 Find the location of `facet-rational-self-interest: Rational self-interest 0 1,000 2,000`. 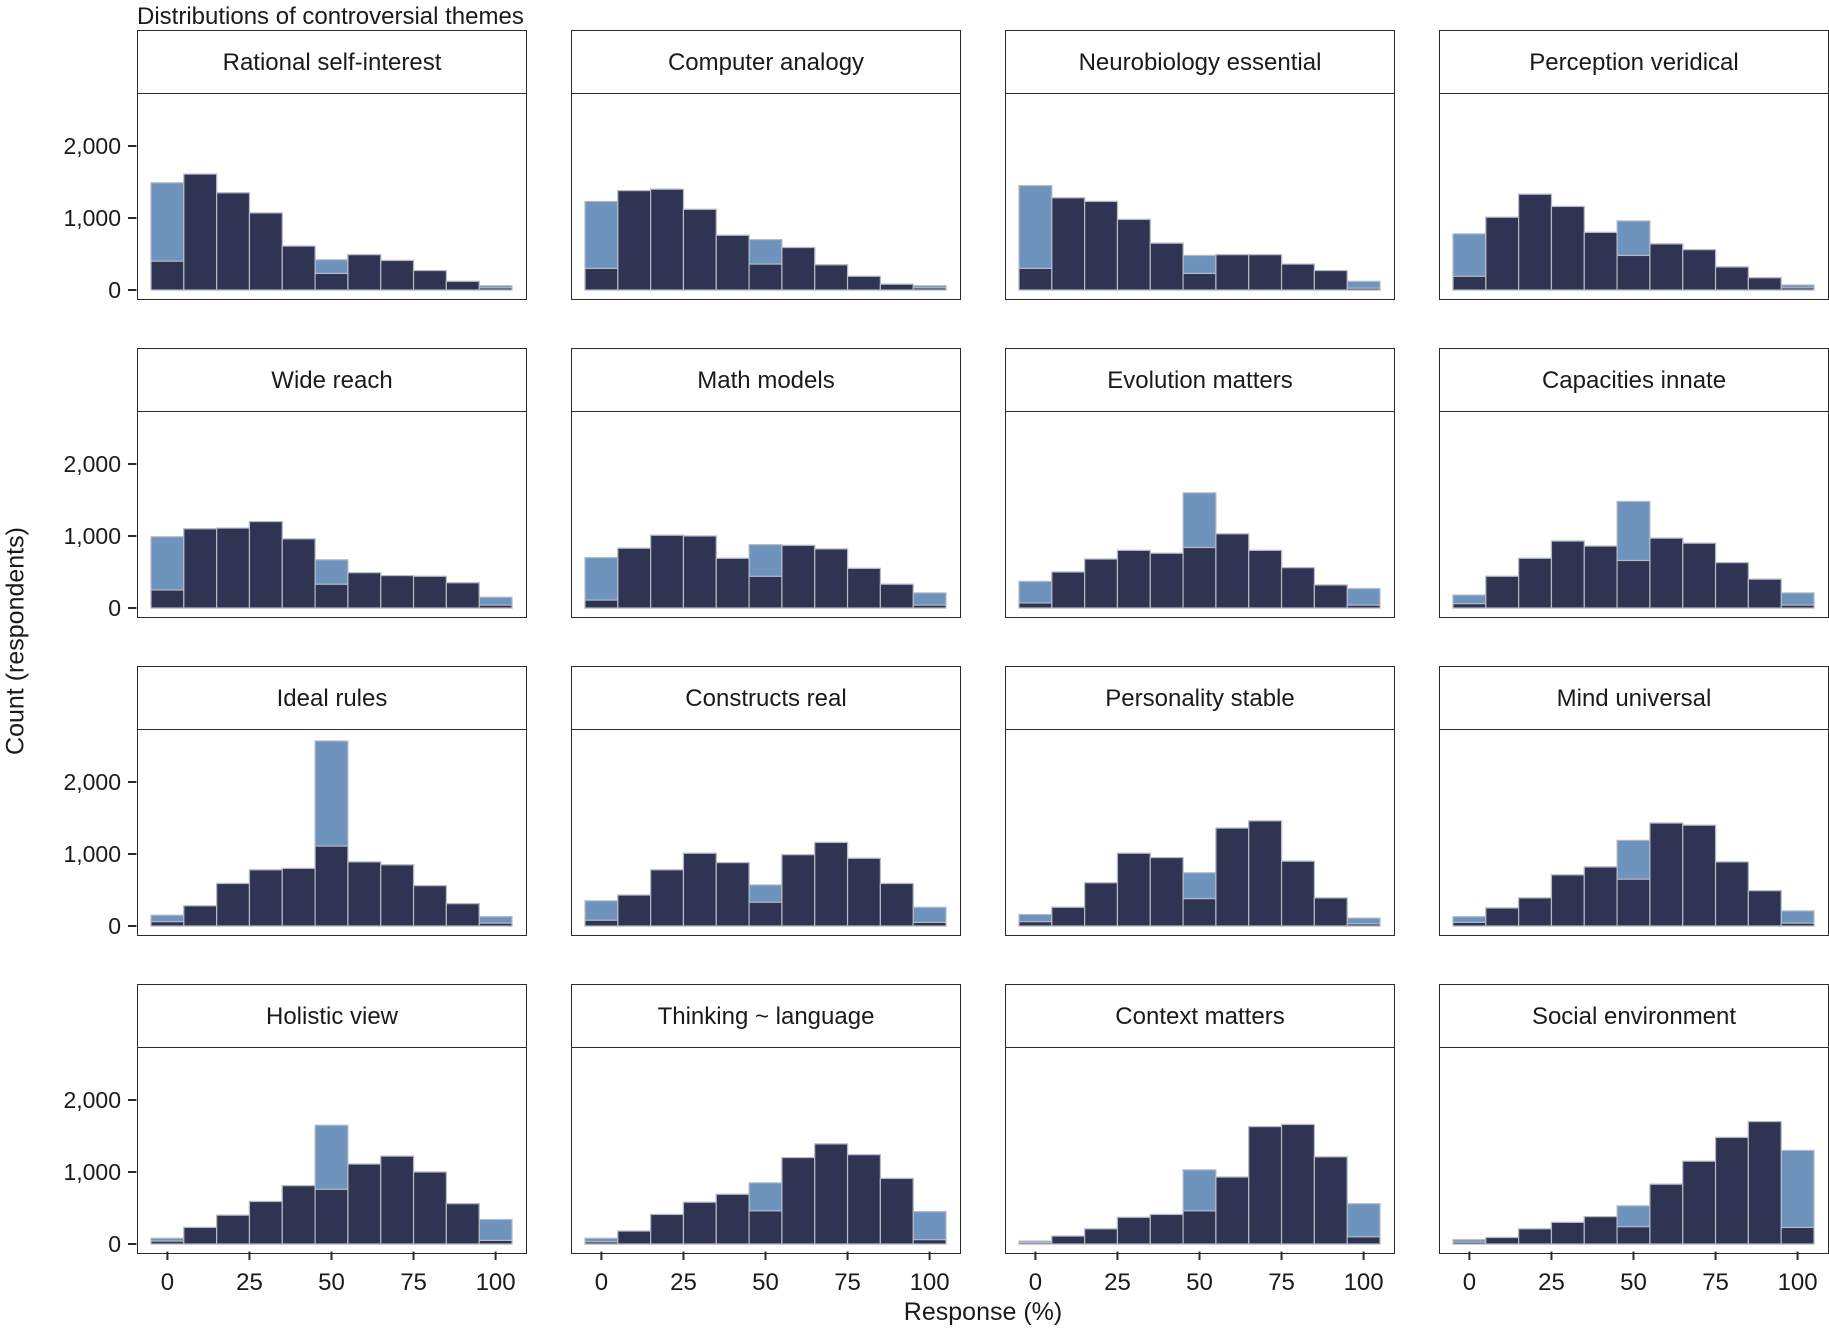

facet-rational-self-interest: Rational self-interest 0 1,000 2,000 is located at coordinates (295, 166).